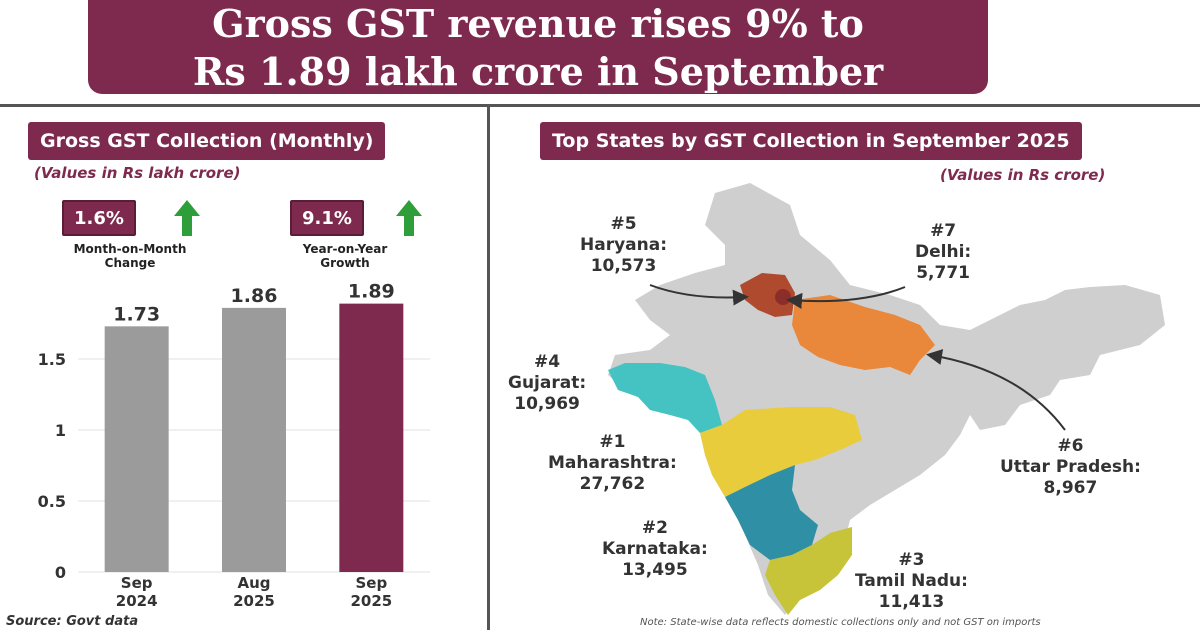 The image size is (1200, 630). Describe the element at coordinates (771, 512) in the screenshot. I see `karnataka-region` at that location.